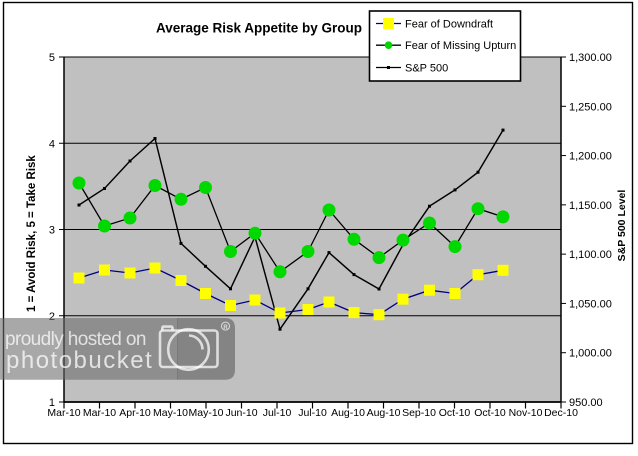  Describe the element at coordinates (52, 144) in the screenshot. I see `svg-text: 4` at that location.